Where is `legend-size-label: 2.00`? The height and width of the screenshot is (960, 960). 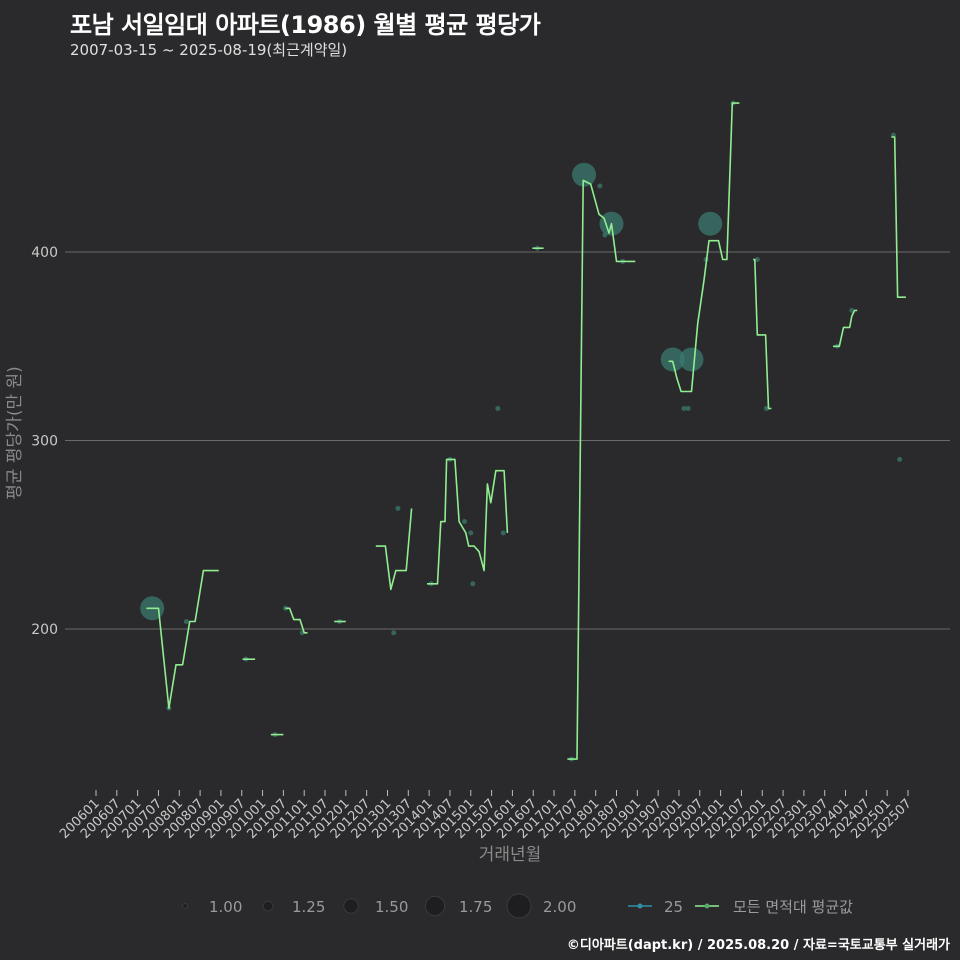
legend-size-label: 2.00 is located at coordinates (559, 907).